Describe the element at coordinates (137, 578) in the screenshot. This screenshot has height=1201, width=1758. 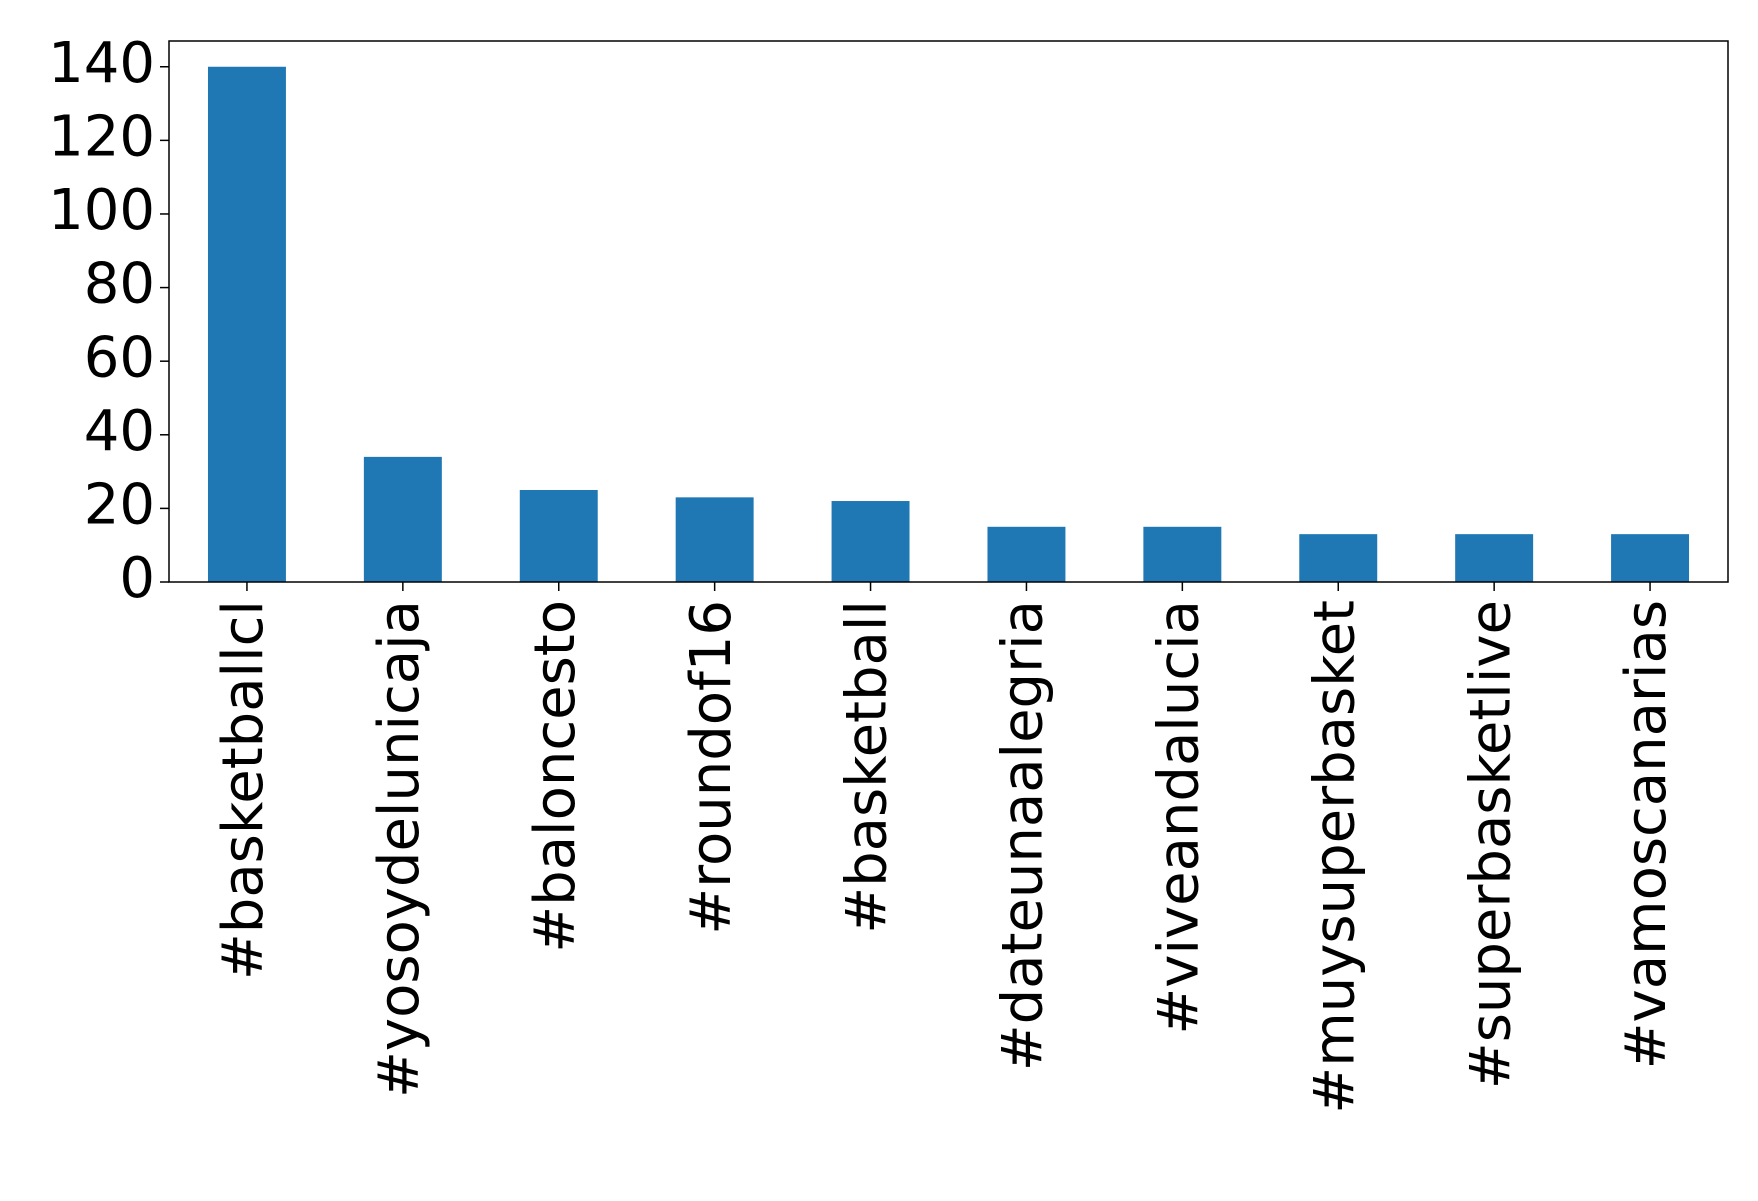
I see `y-tick-label: 0` at that location.